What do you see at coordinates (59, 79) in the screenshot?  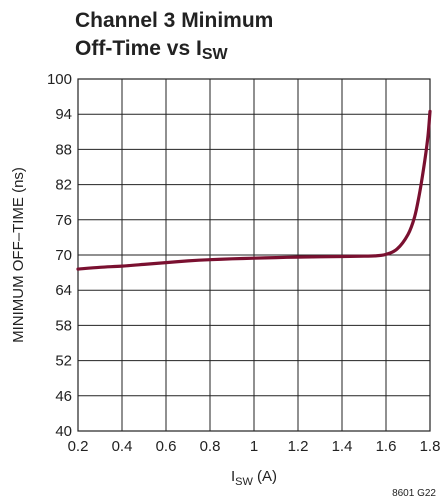 I see `y-tick-label-100: 100` at bounding box center [59, 79].